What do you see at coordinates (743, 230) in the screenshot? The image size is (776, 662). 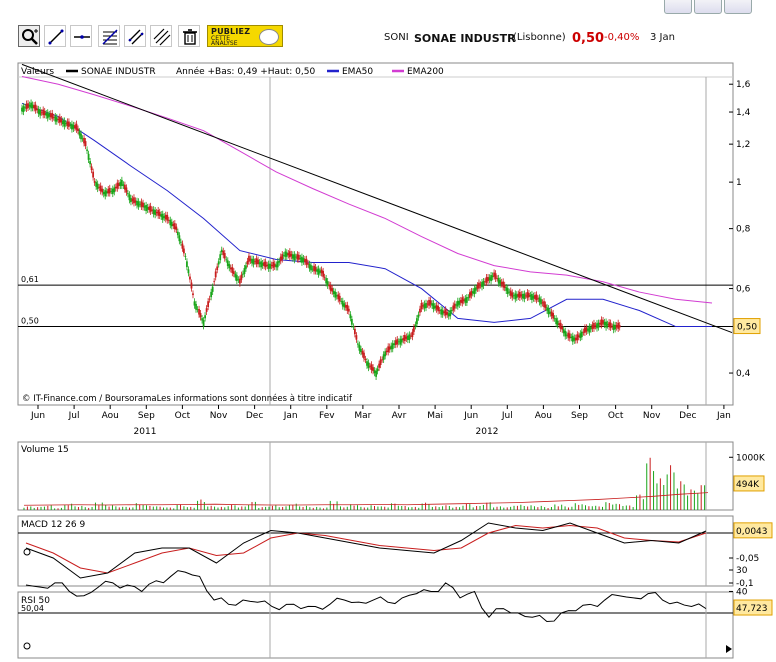 I see `price-y-label: 0,8` at bounding box center [743, 230].